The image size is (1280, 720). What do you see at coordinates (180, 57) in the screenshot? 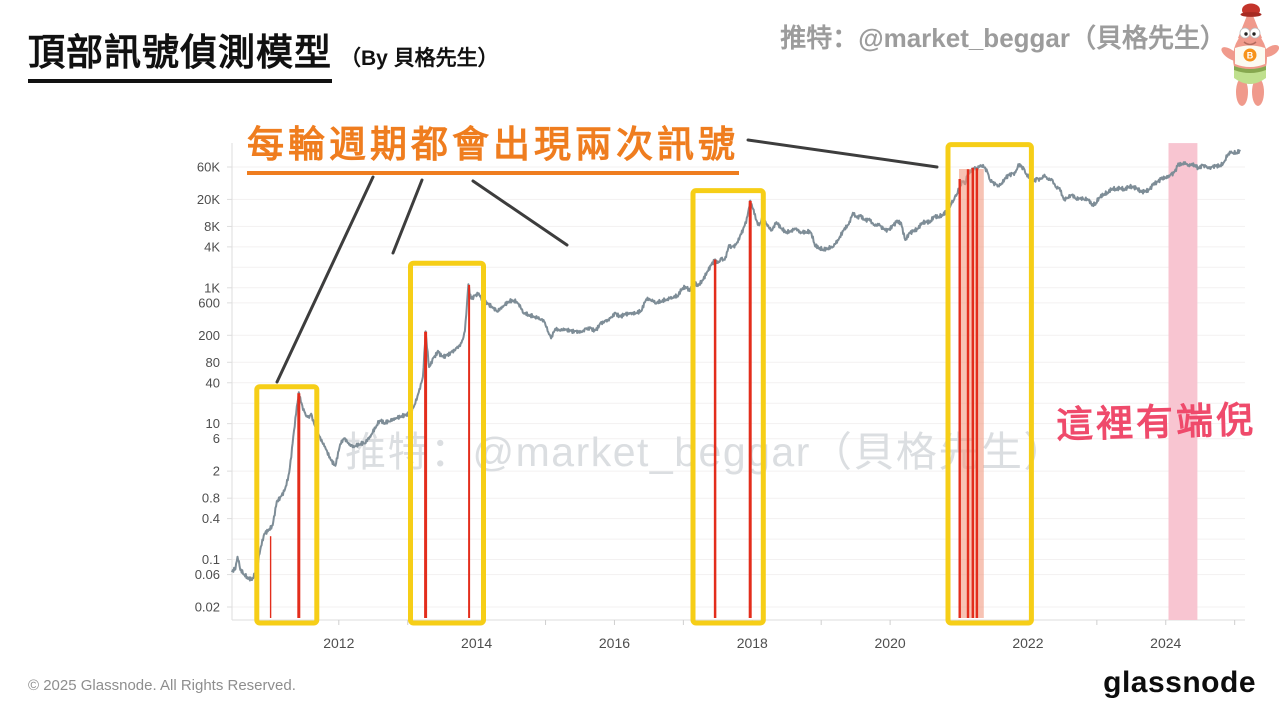
I see `page-title: 頂部訊號偵測模型` at bounding box center [180, 57].